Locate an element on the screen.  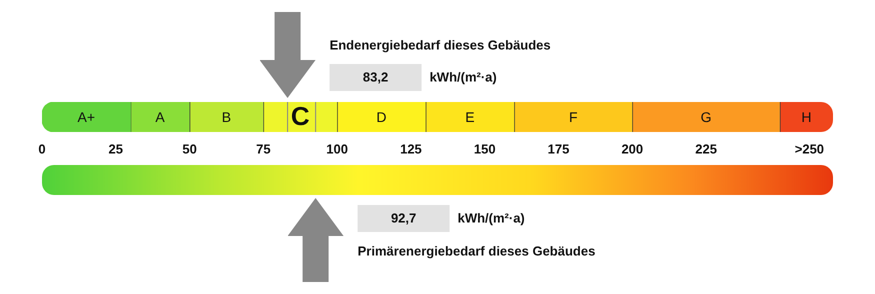
x-tick-label: 25 is located at coordinates (116, 149).